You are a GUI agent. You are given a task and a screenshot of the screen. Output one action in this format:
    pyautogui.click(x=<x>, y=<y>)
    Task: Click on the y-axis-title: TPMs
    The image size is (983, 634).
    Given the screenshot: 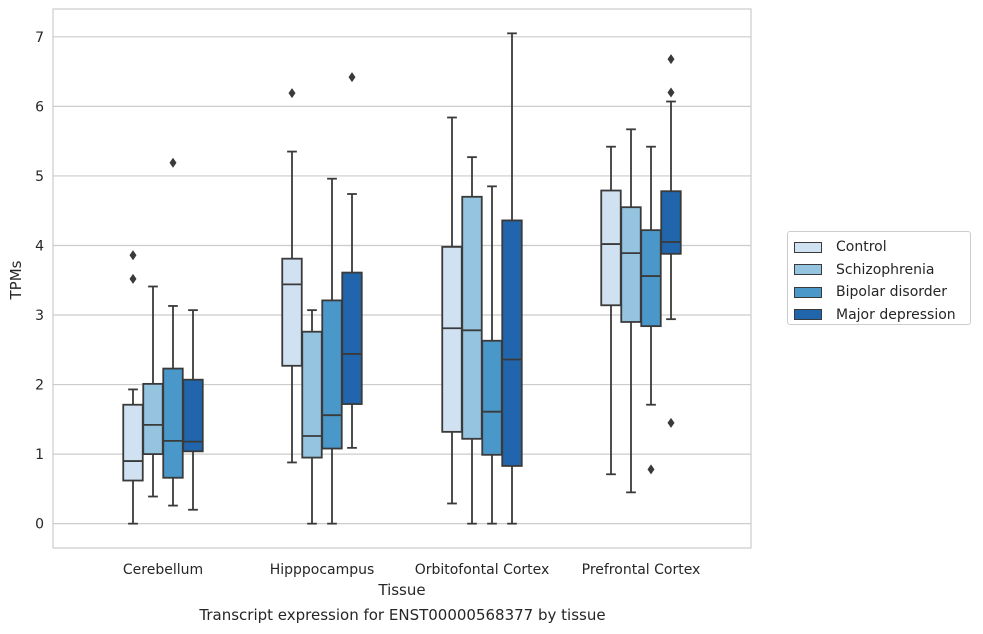 What is the action you would take?
    pyautogui.click(x=16, y=280)
    